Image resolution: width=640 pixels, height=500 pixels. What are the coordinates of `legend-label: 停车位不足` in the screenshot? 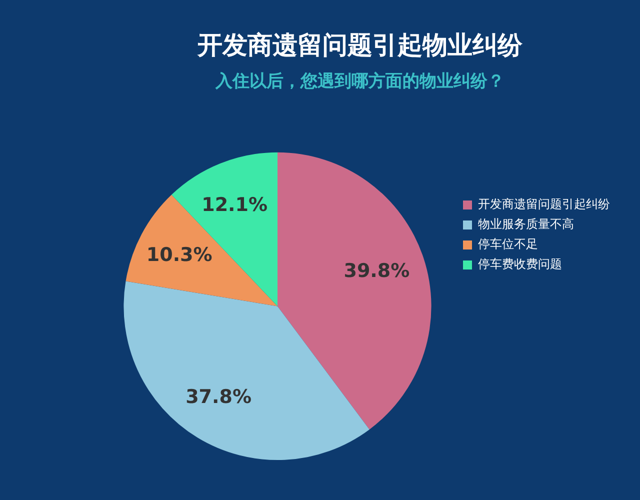 It's located at (508, 244).